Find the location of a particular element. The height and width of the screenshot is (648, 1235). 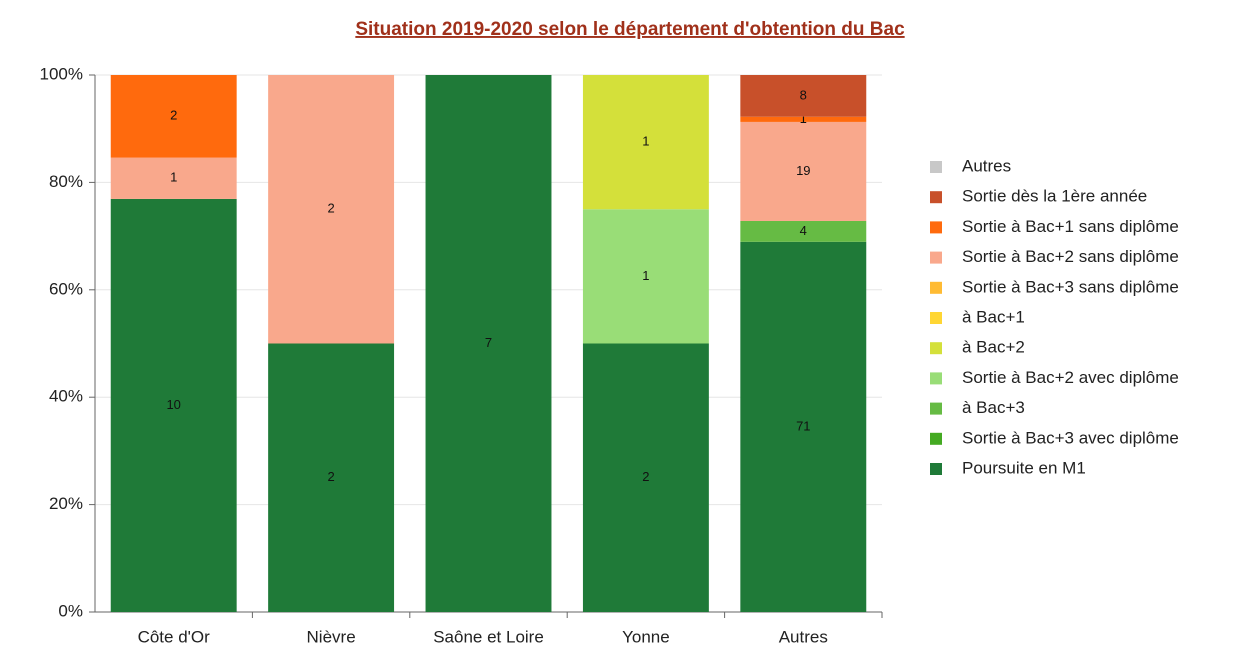

y-tick-label: 20% is located at coordinates (66, 503).